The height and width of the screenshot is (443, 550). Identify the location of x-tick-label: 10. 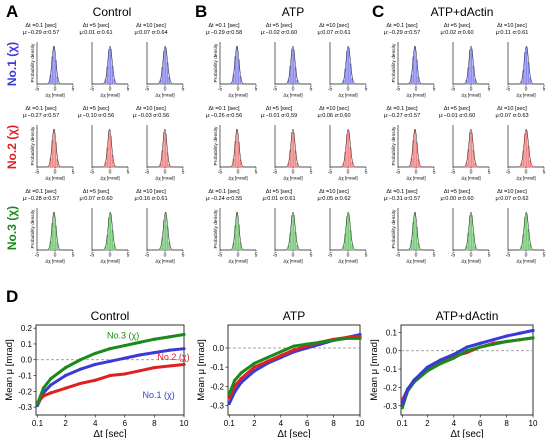
(533, 423).